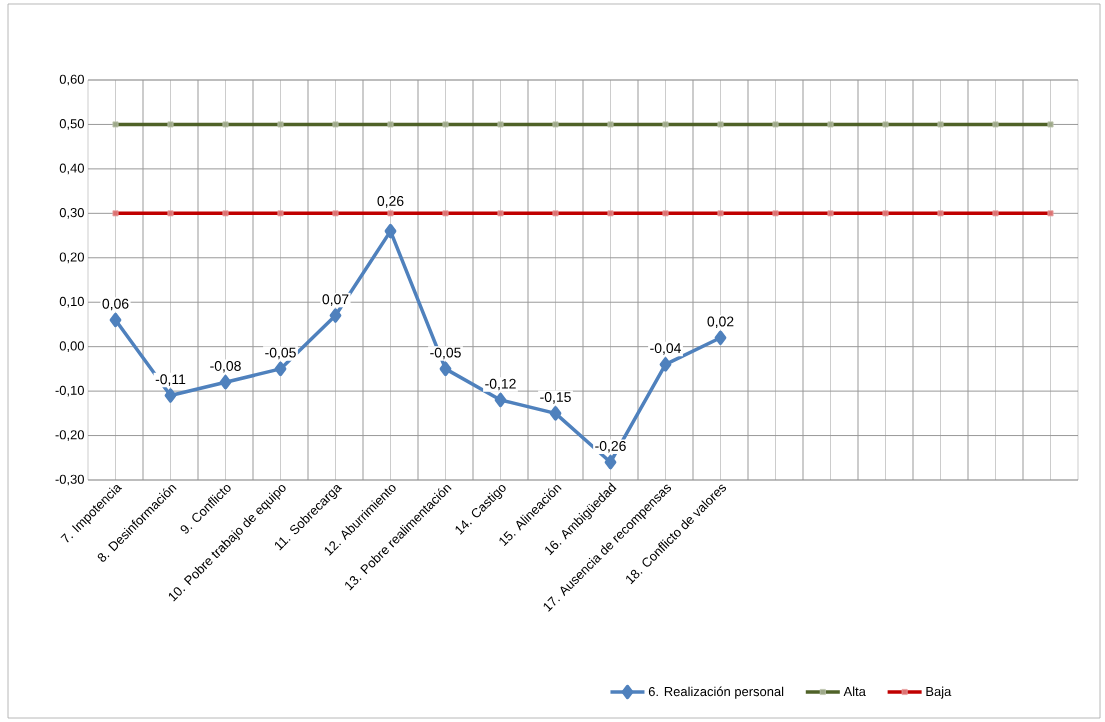  Describe the element at coordinates (390, 202) in the screenshot. I see `data-label: 0,26` at that location.